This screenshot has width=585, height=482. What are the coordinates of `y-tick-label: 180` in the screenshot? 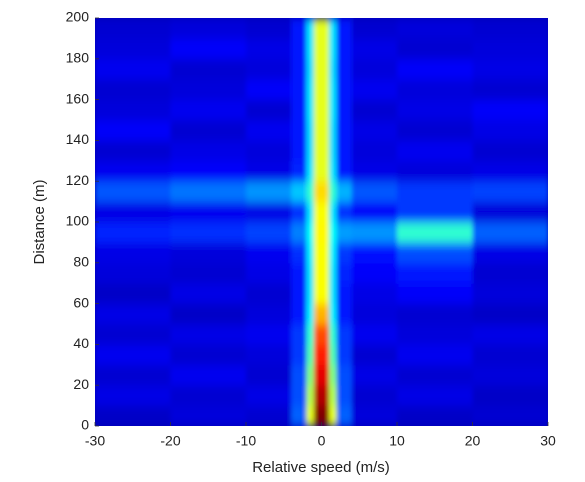 It's located at (78, 58).